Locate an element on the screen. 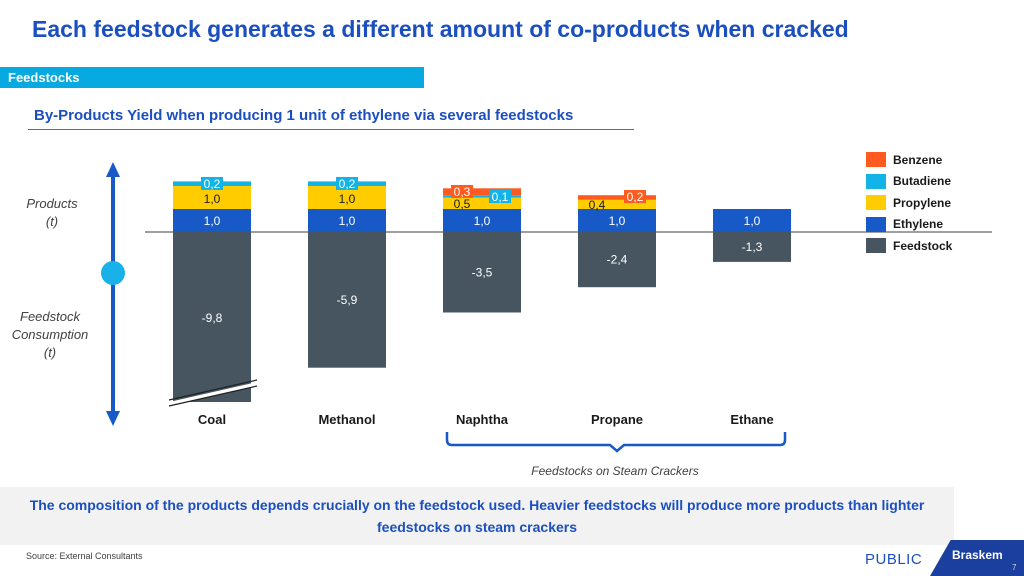 The width and height of the screenshot is (1024, 576). legend-item-propylene: Propylene is located at coordinates (909, 203).